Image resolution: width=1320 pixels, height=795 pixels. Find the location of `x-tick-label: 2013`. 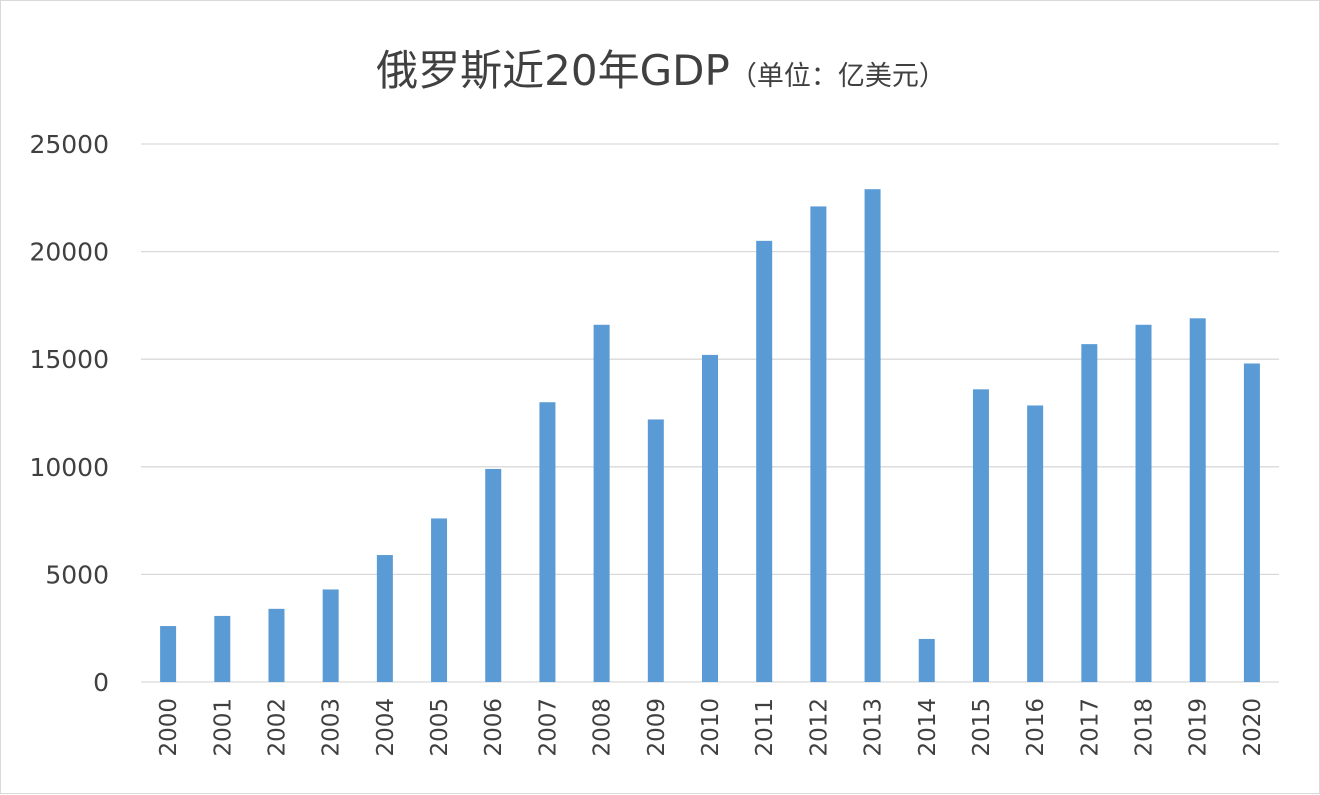

x-tick-label: 2013 is located at coordinates (874, 727).